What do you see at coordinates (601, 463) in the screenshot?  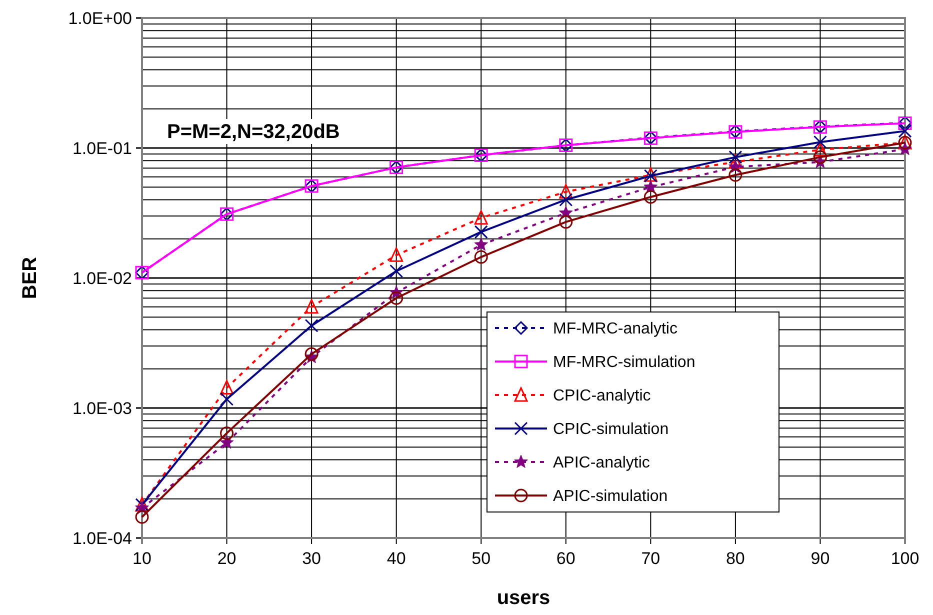 I see `legend-label: APIC-analytic` at bounding box center [601, 463].